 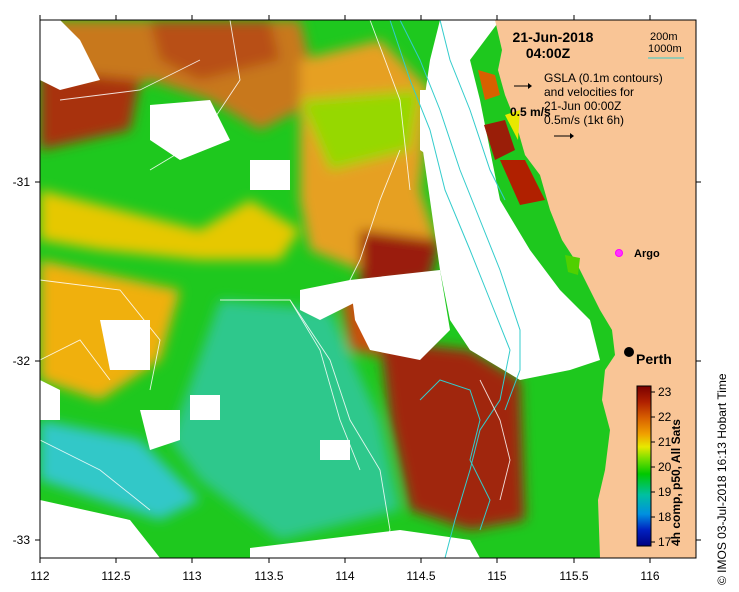 I want to click on x-tick-116: 116, so click(x=649, y=576).